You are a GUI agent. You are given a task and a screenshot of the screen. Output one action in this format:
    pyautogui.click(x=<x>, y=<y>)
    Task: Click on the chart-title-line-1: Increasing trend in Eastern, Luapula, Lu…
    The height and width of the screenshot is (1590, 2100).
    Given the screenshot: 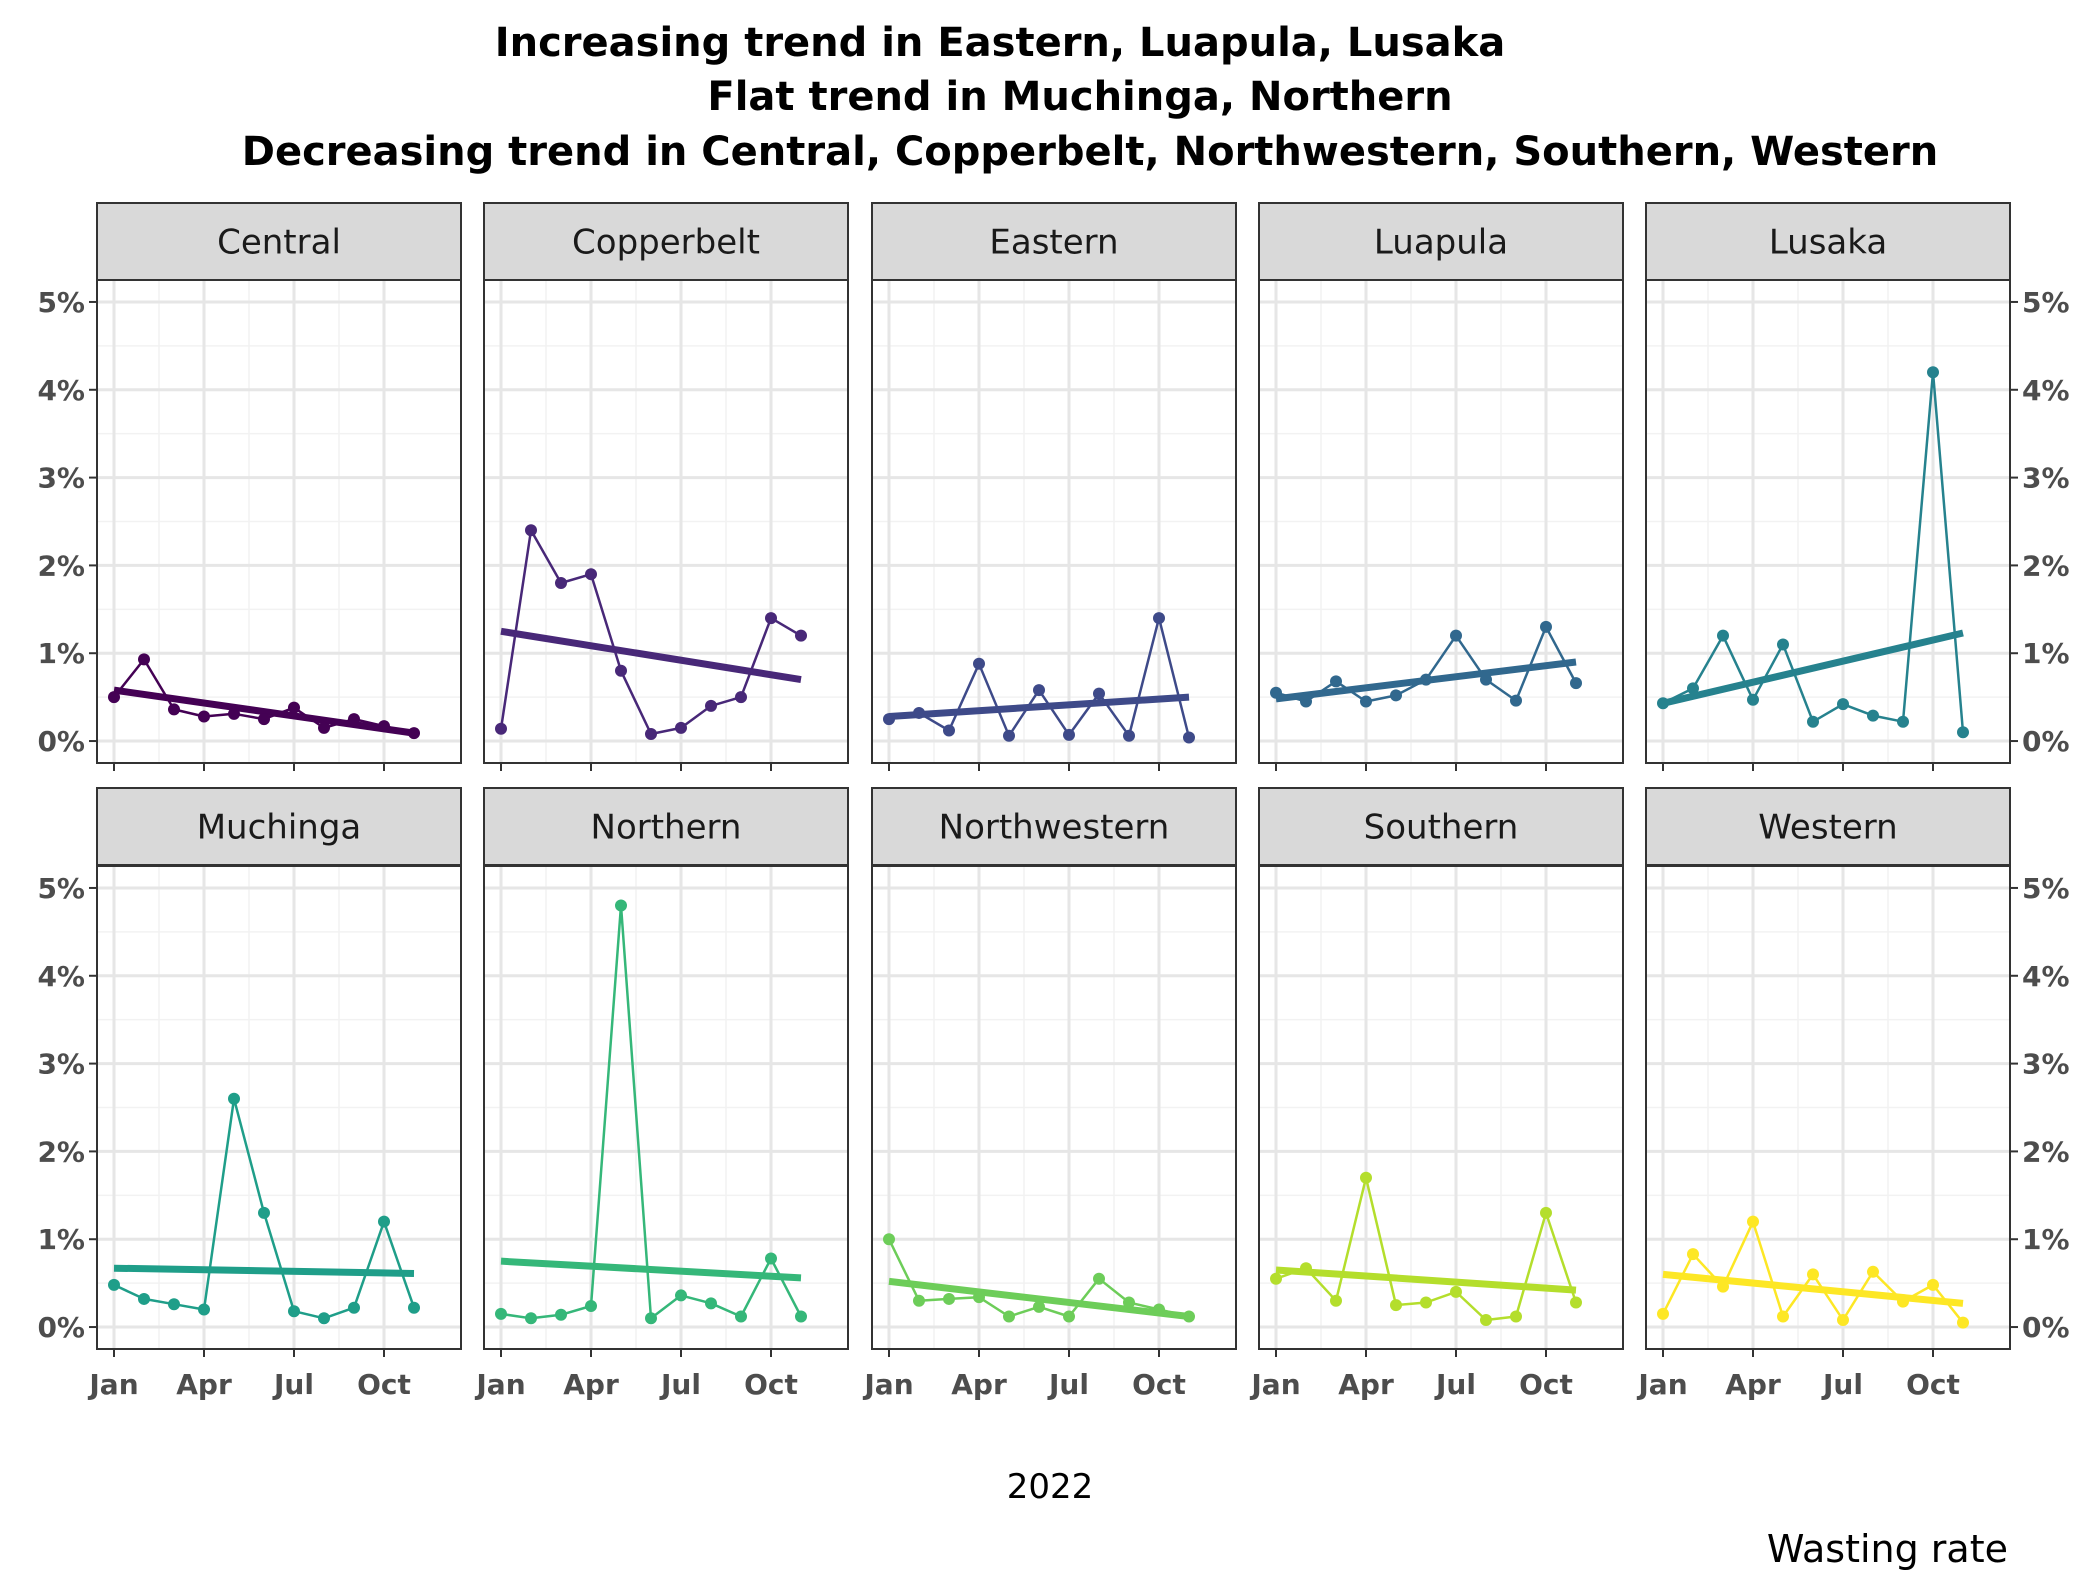 What is the action you would take?
    pyautogui.click(x=1000, y=43)
    